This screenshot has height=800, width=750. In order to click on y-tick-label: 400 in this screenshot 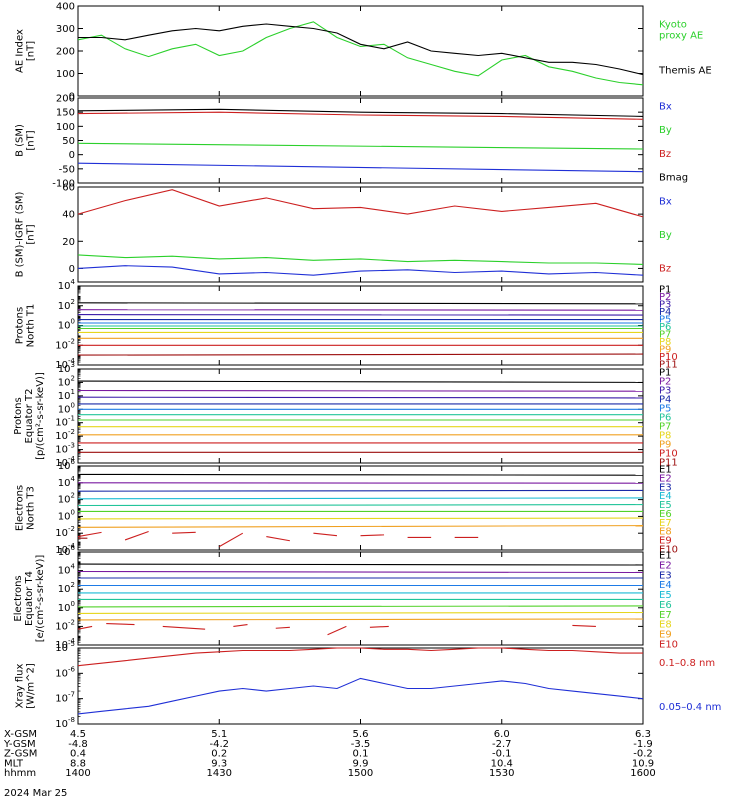, I will do `click(65, 7)`.